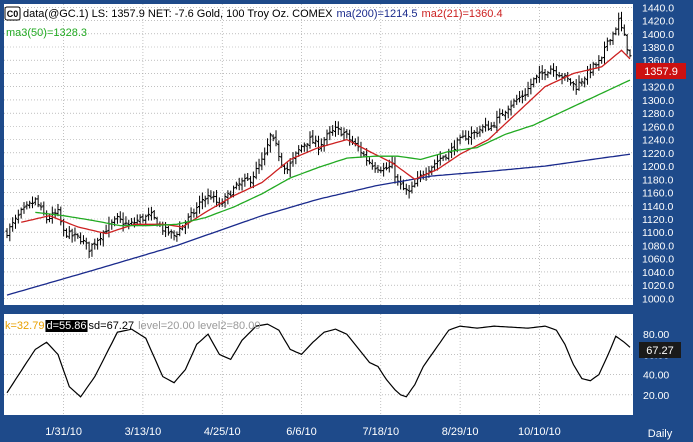 This screenshot has width=693, height=442. Describe the element at coordinates (658, 101) in the screenshot. I see `price-tick-label: 1300.0` at that location.